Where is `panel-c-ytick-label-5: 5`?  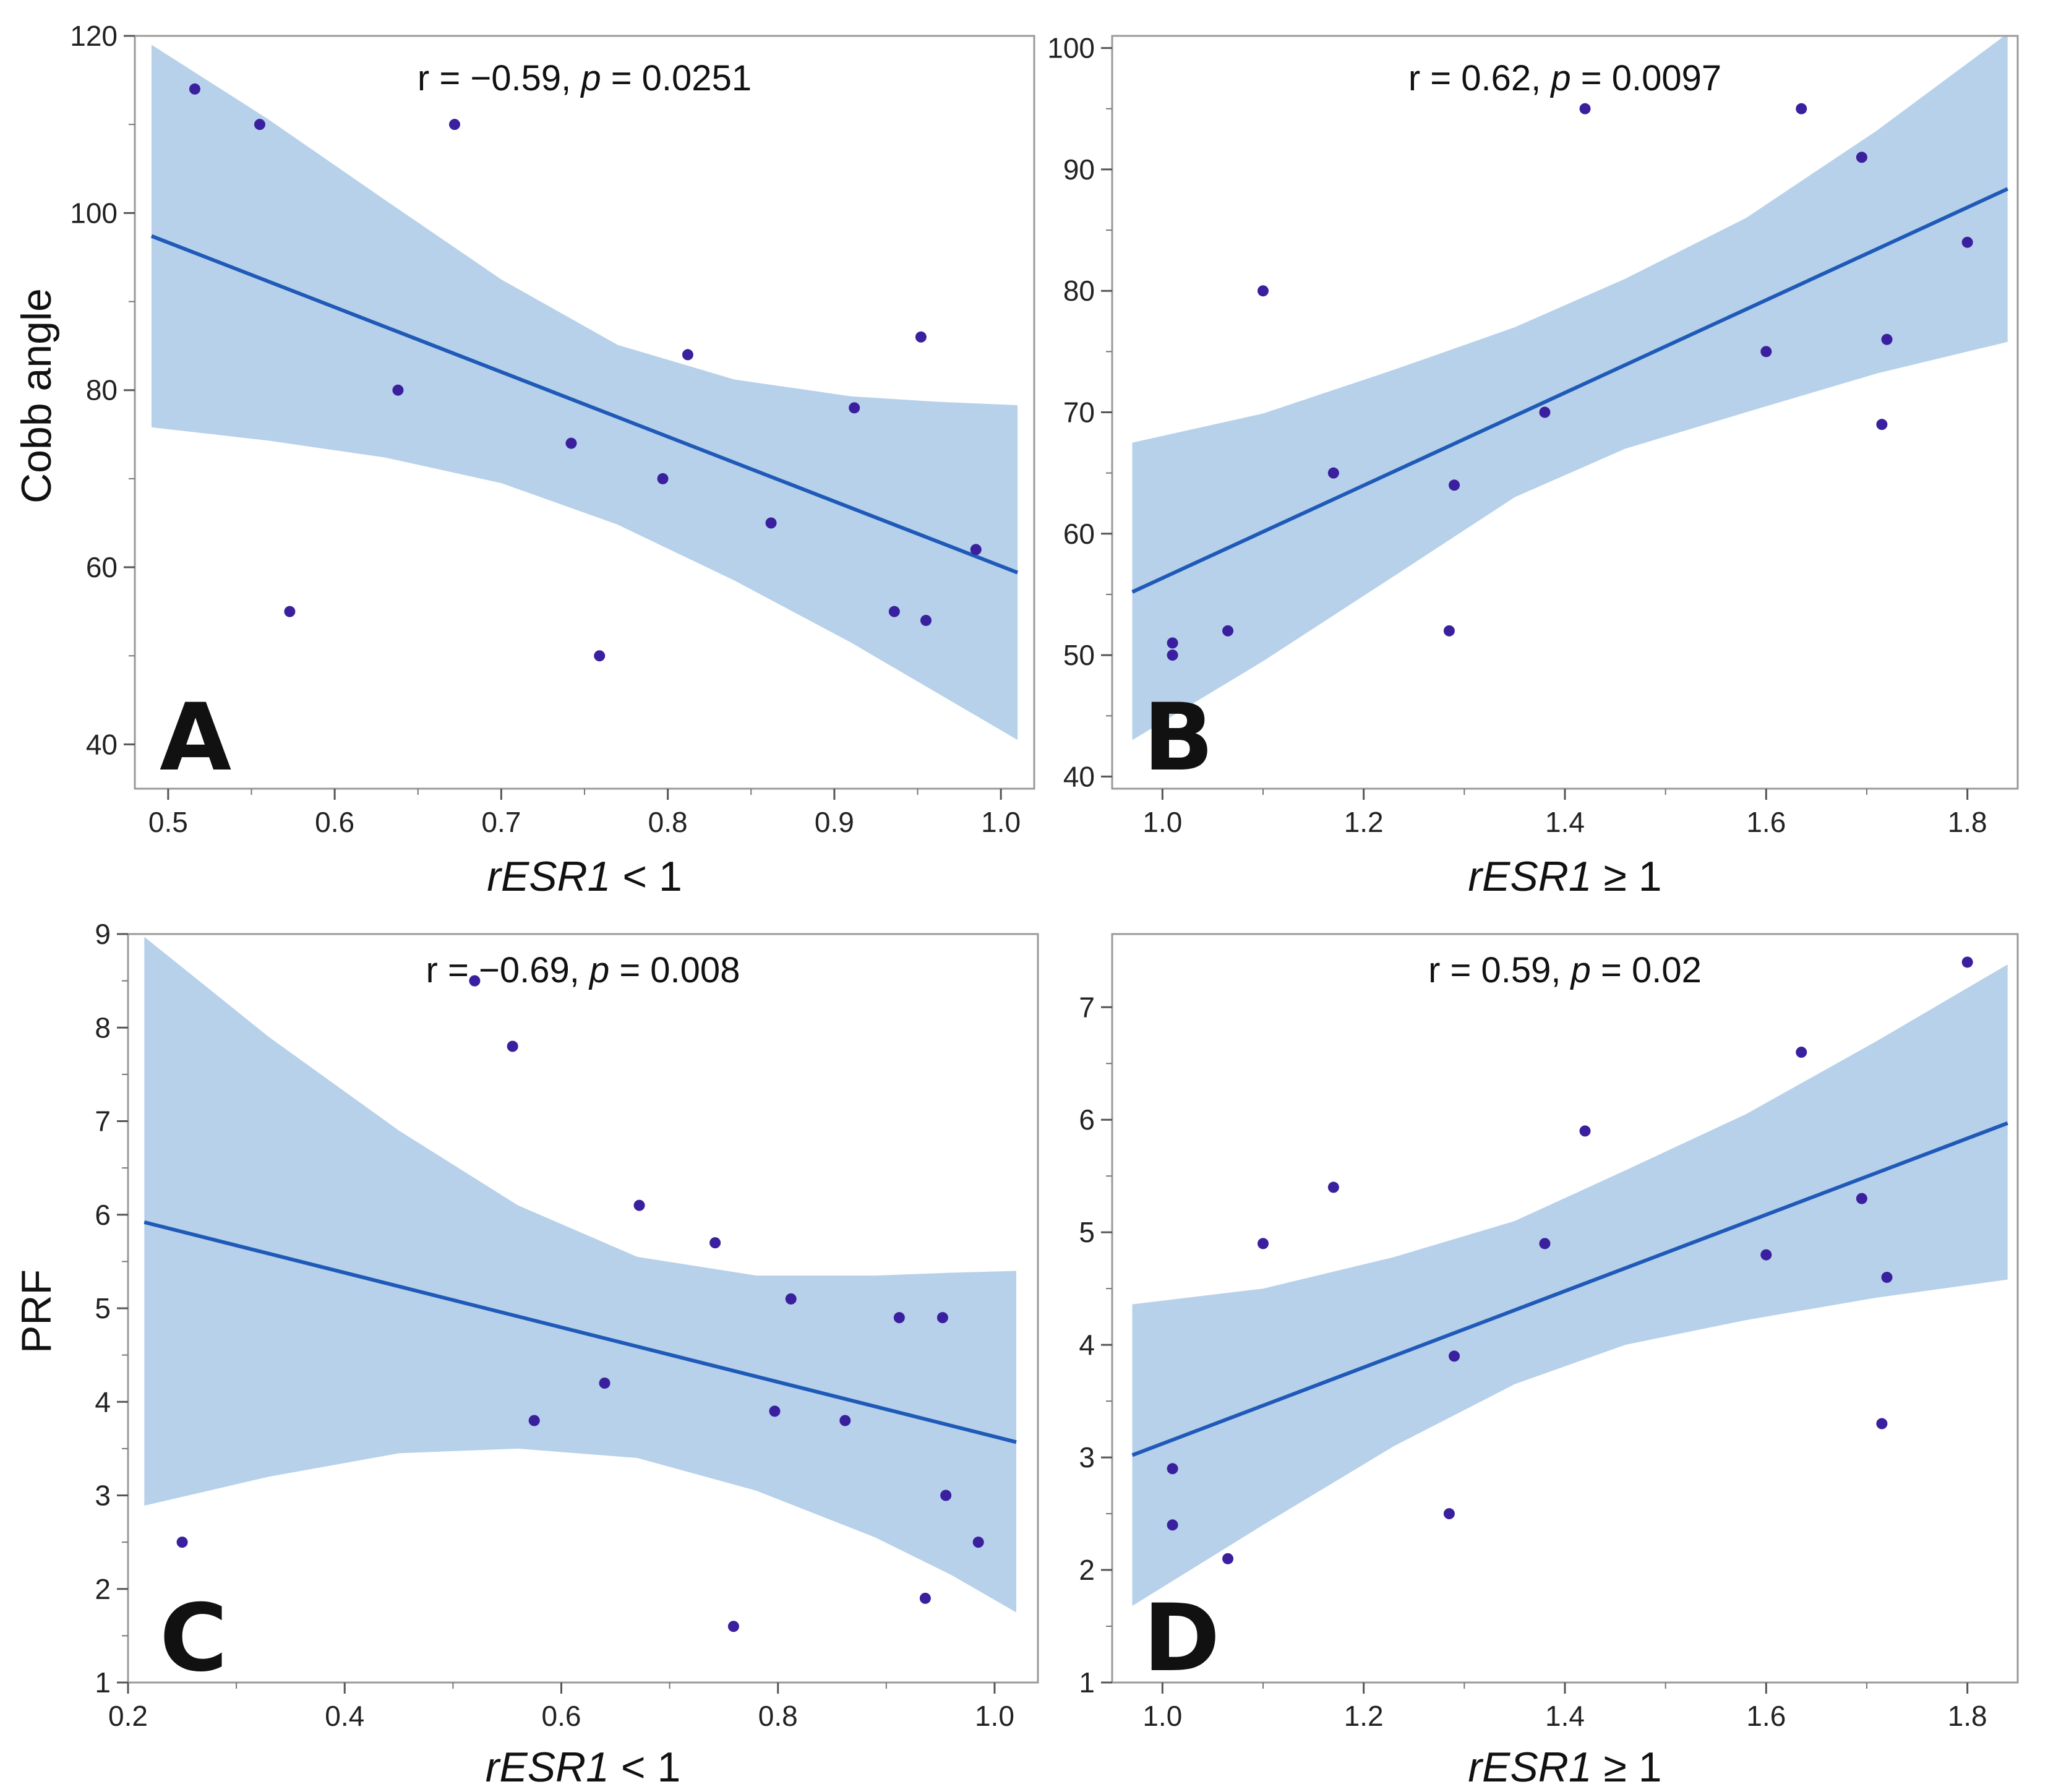
panel-c-ytick-label-5: 5 is located at coordinates (103, 1308).